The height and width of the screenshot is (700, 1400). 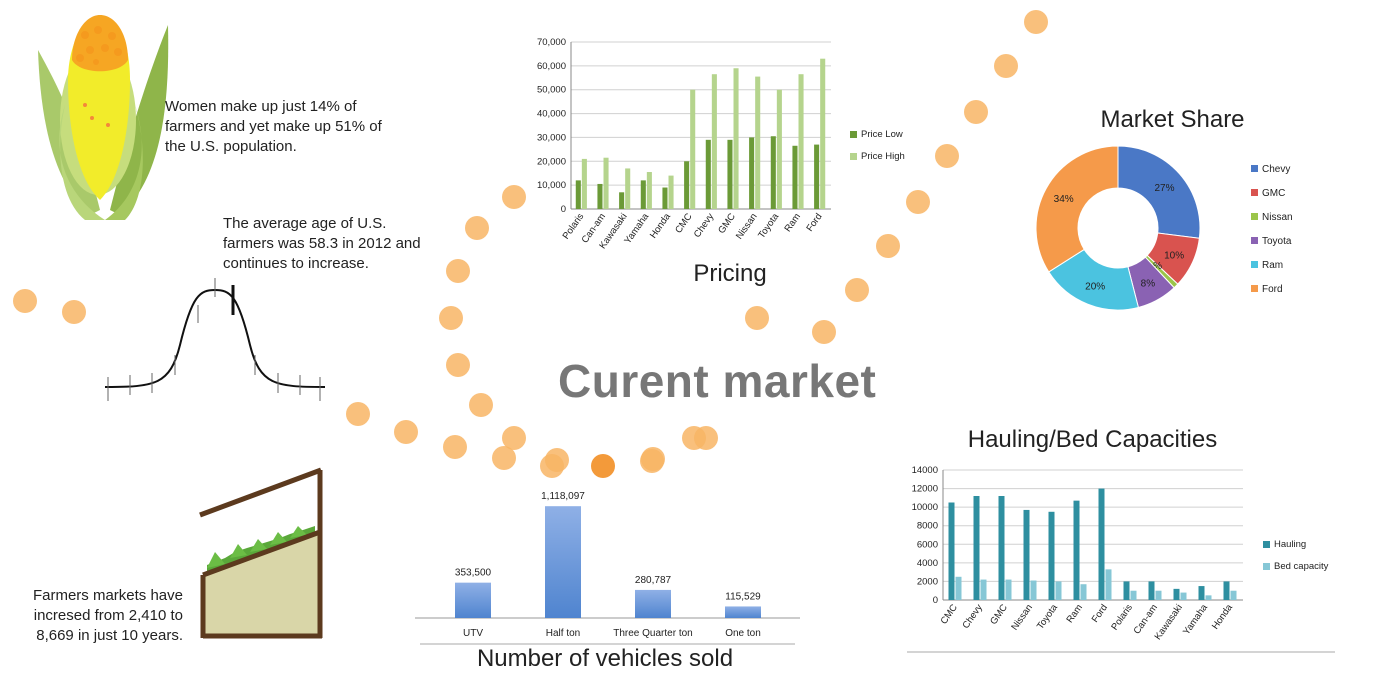 What do you see at coordinates (1195, 619) in the screenshot?
I see `x-tick-label: Yamaha` at bounding box center [1195, 619].